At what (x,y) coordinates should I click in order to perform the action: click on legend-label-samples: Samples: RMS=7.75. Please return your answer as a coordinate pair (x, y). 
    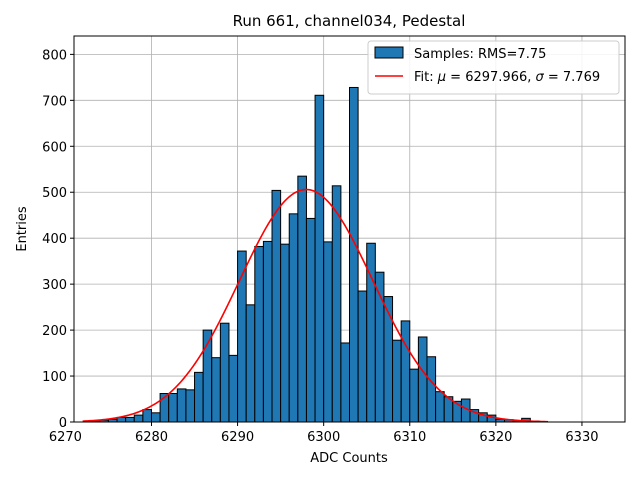
    Looking at the image, I should click on (480, 54).